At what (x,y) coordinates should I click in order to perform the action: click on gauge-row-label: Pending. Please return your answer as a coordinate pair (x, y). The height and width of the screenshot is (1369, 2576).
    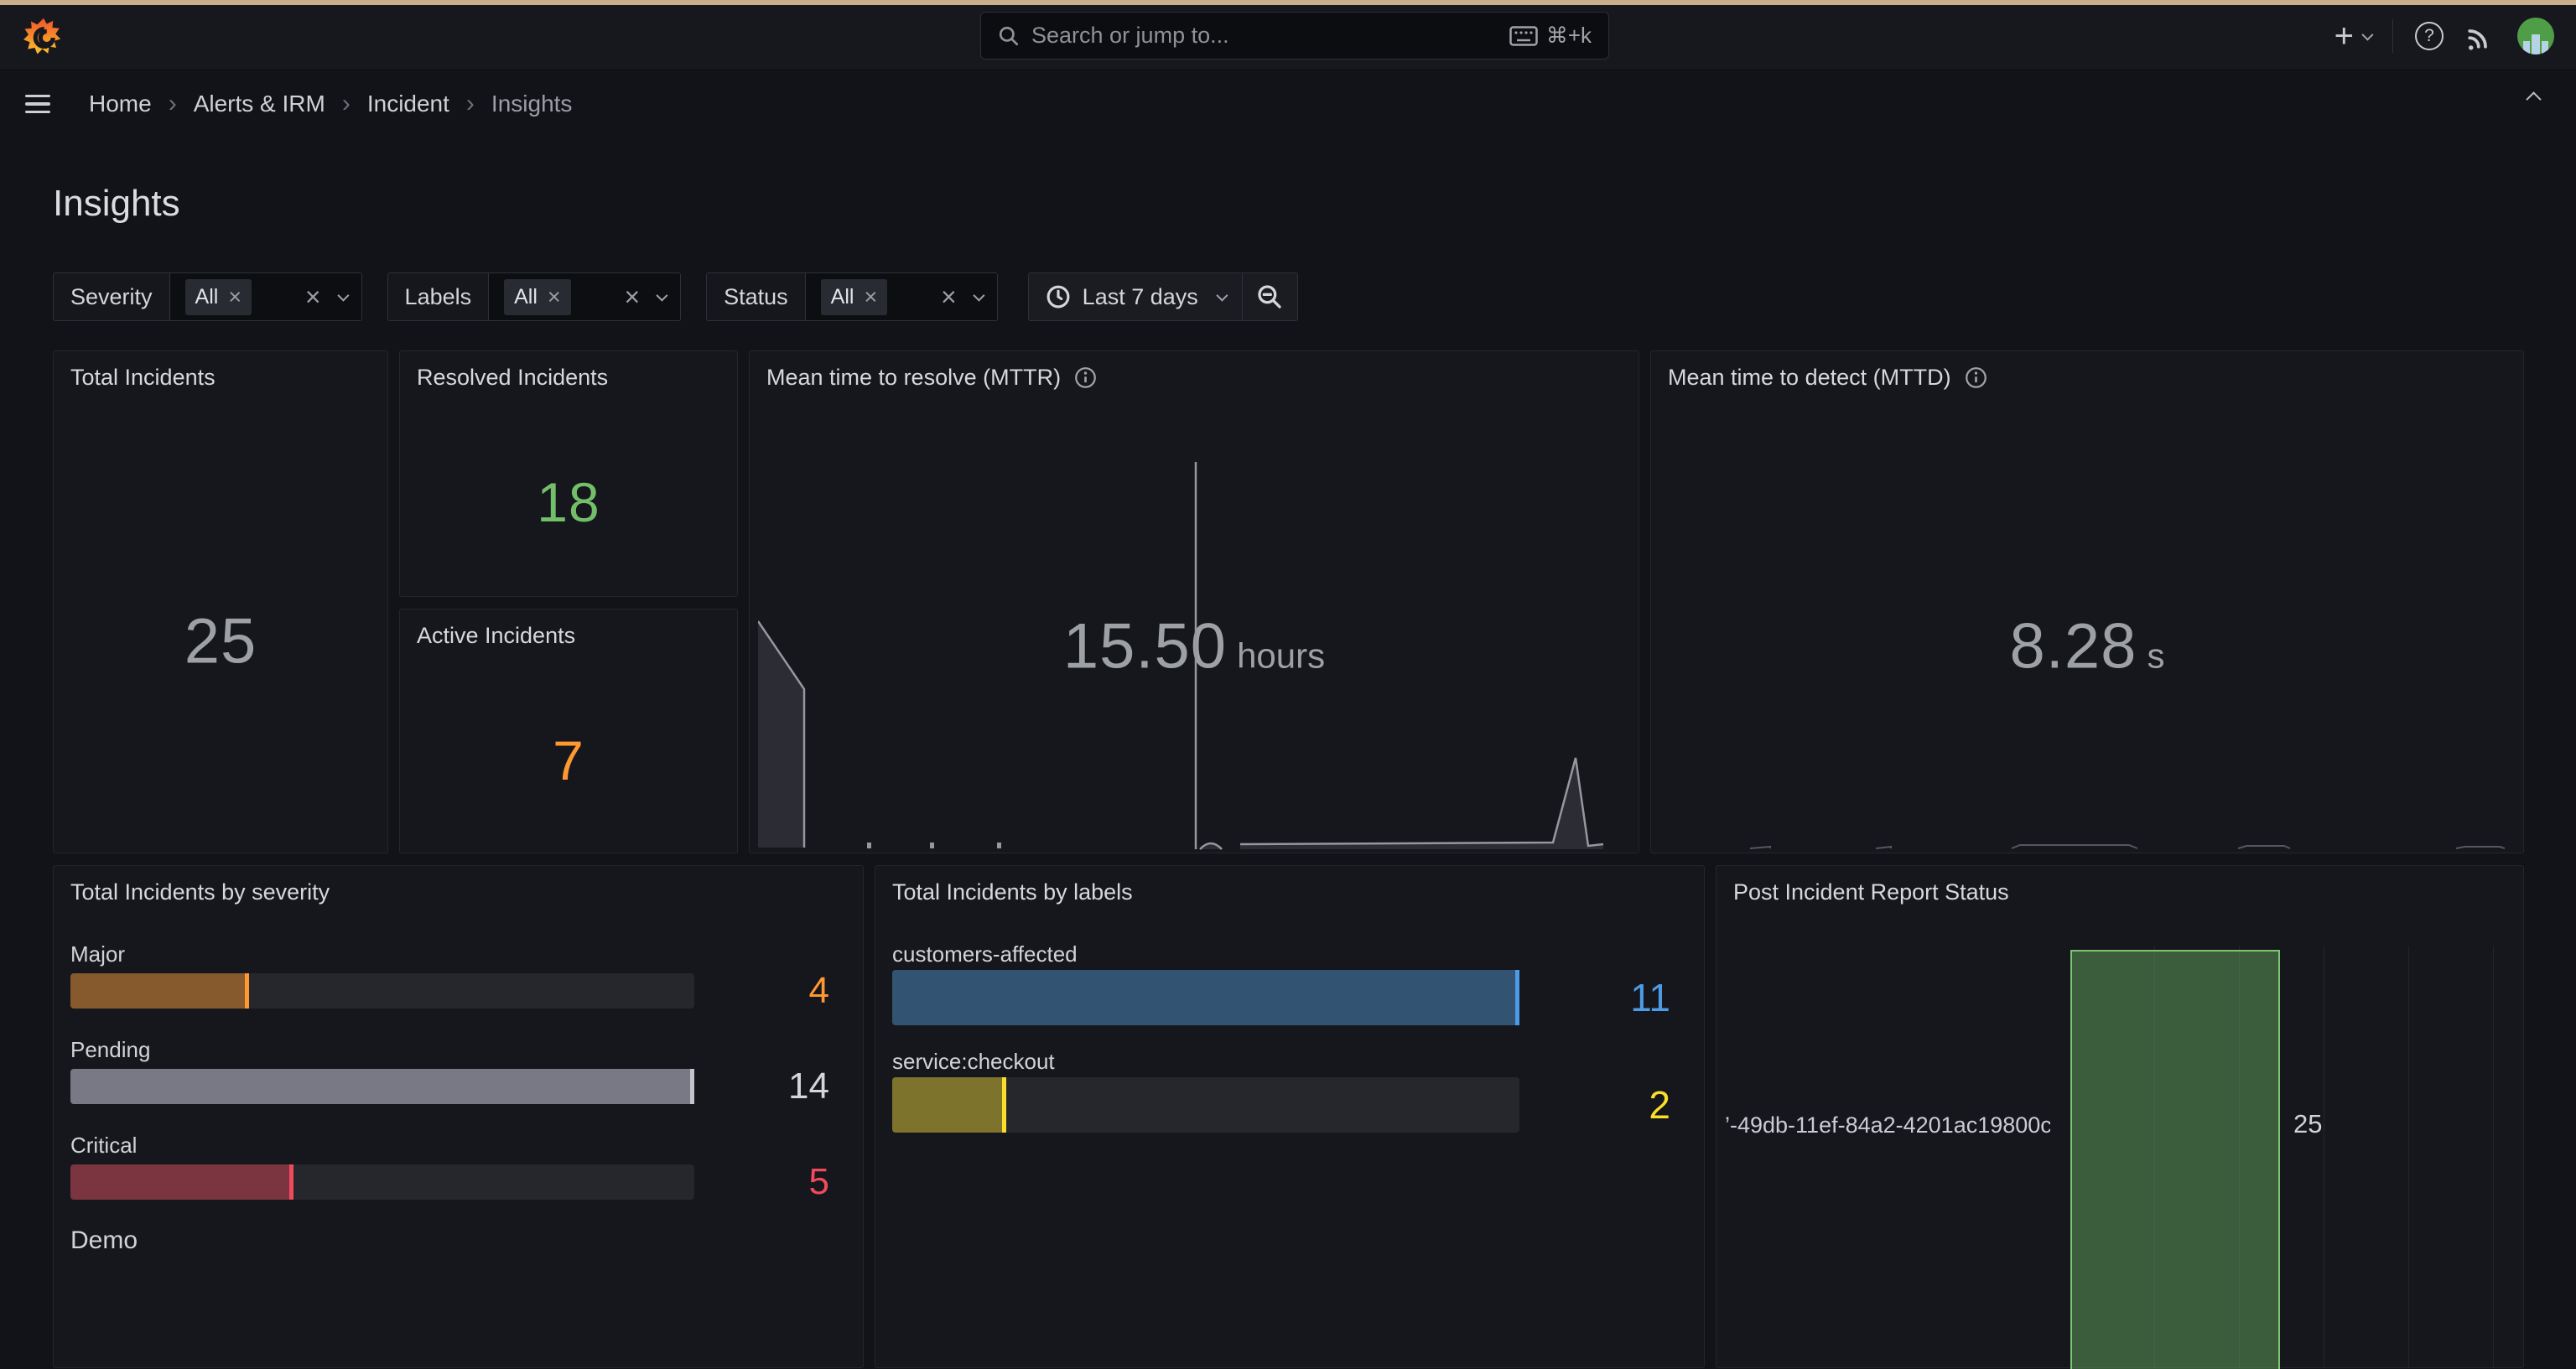
    Looking at the image, I should click on (110, 1049).